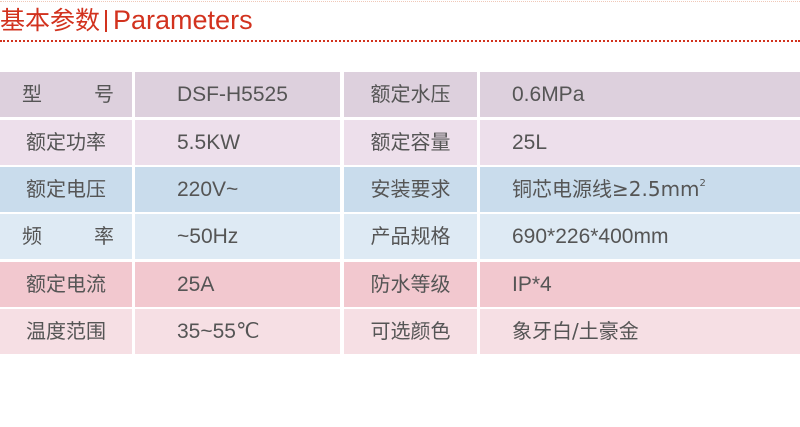  I want to click on title-separator, so click(106, 21).